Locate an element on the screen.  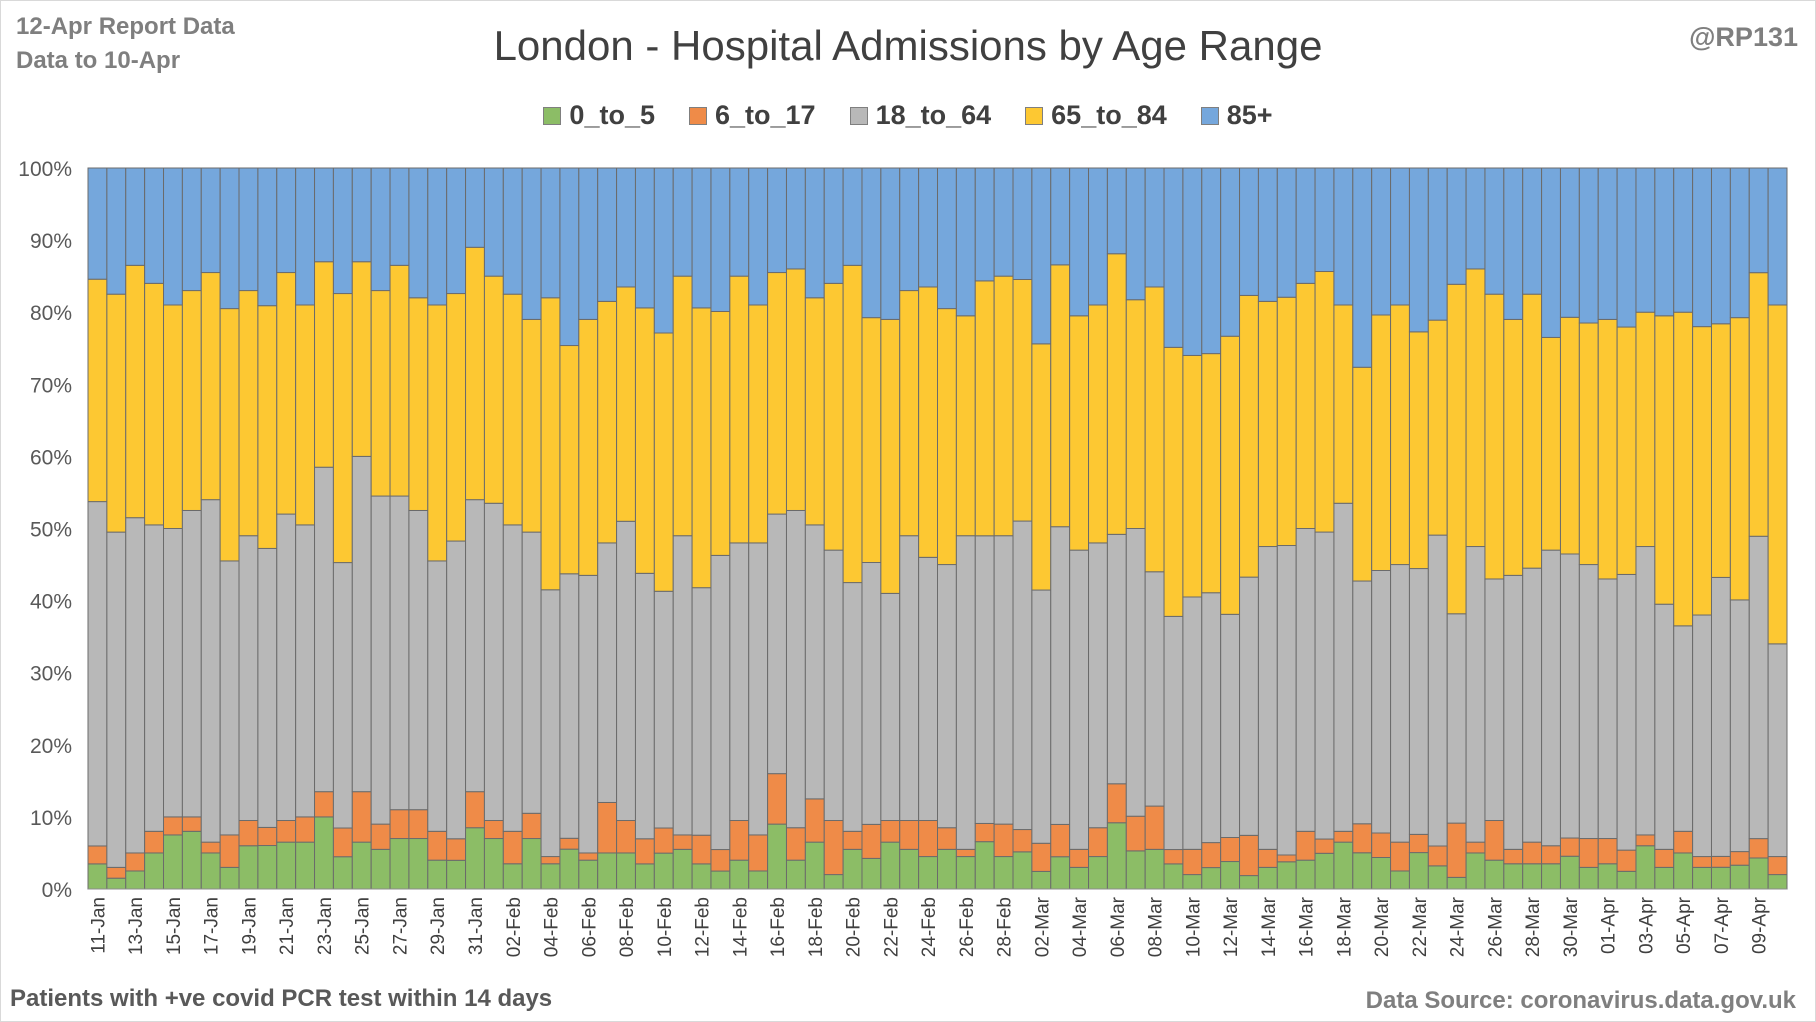
x-tick-label: 04-Feb is located at coordinates (552, 927).